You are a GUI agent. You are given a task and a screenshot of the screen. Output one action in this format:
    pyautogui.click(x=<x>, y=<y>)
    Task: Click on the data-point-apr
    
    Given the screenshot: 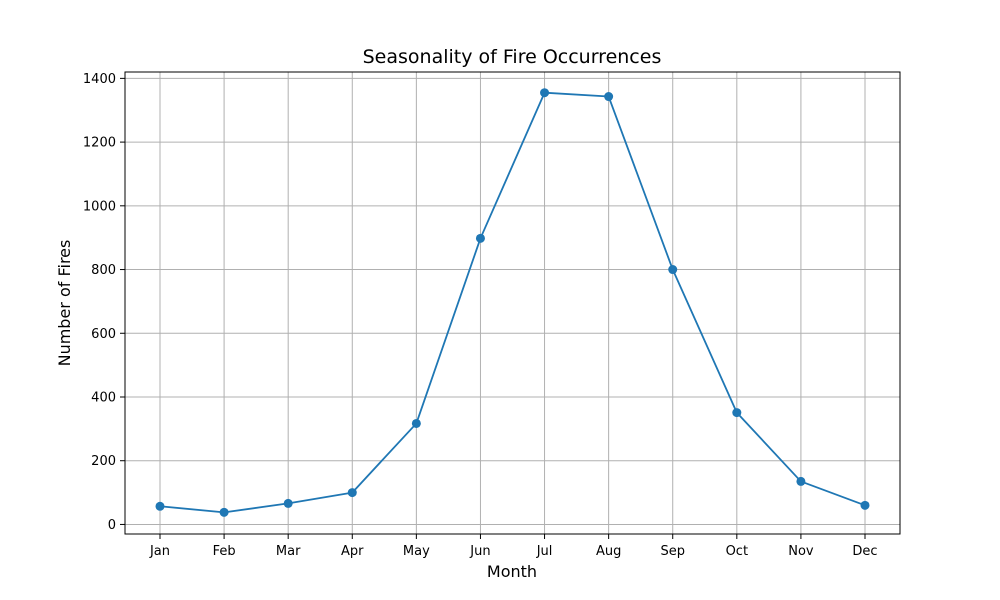 What is the action you would take?
    pyautogui.click(x=352, y=493)
    